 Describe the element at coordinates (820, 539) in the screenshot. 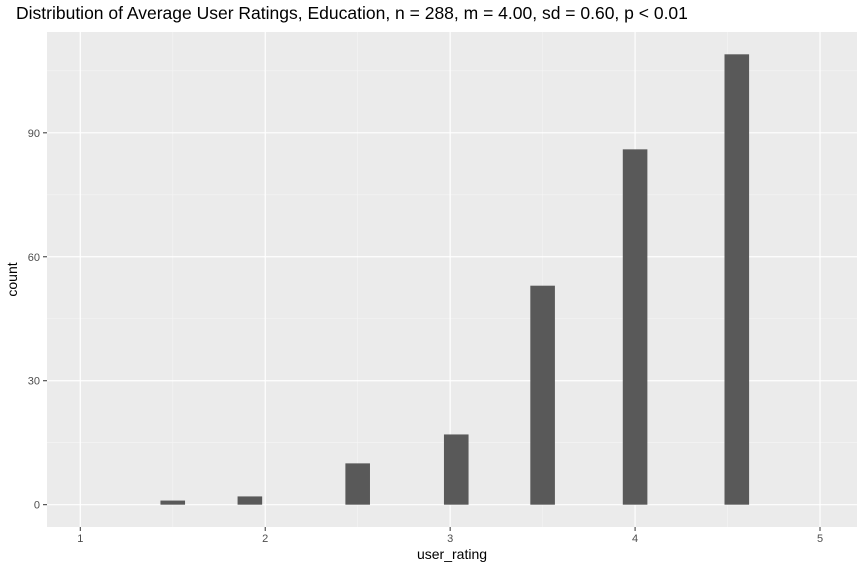

I see `x-tick-label: 5` at that location.